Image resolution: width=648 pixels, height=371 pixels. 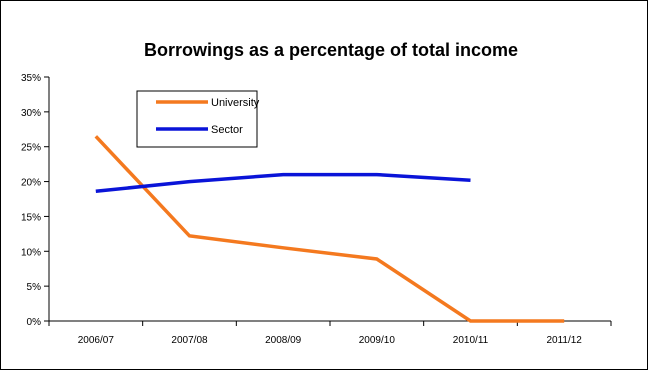 I want to click on y-tick-label: 30%, so click(x=31, y=113).